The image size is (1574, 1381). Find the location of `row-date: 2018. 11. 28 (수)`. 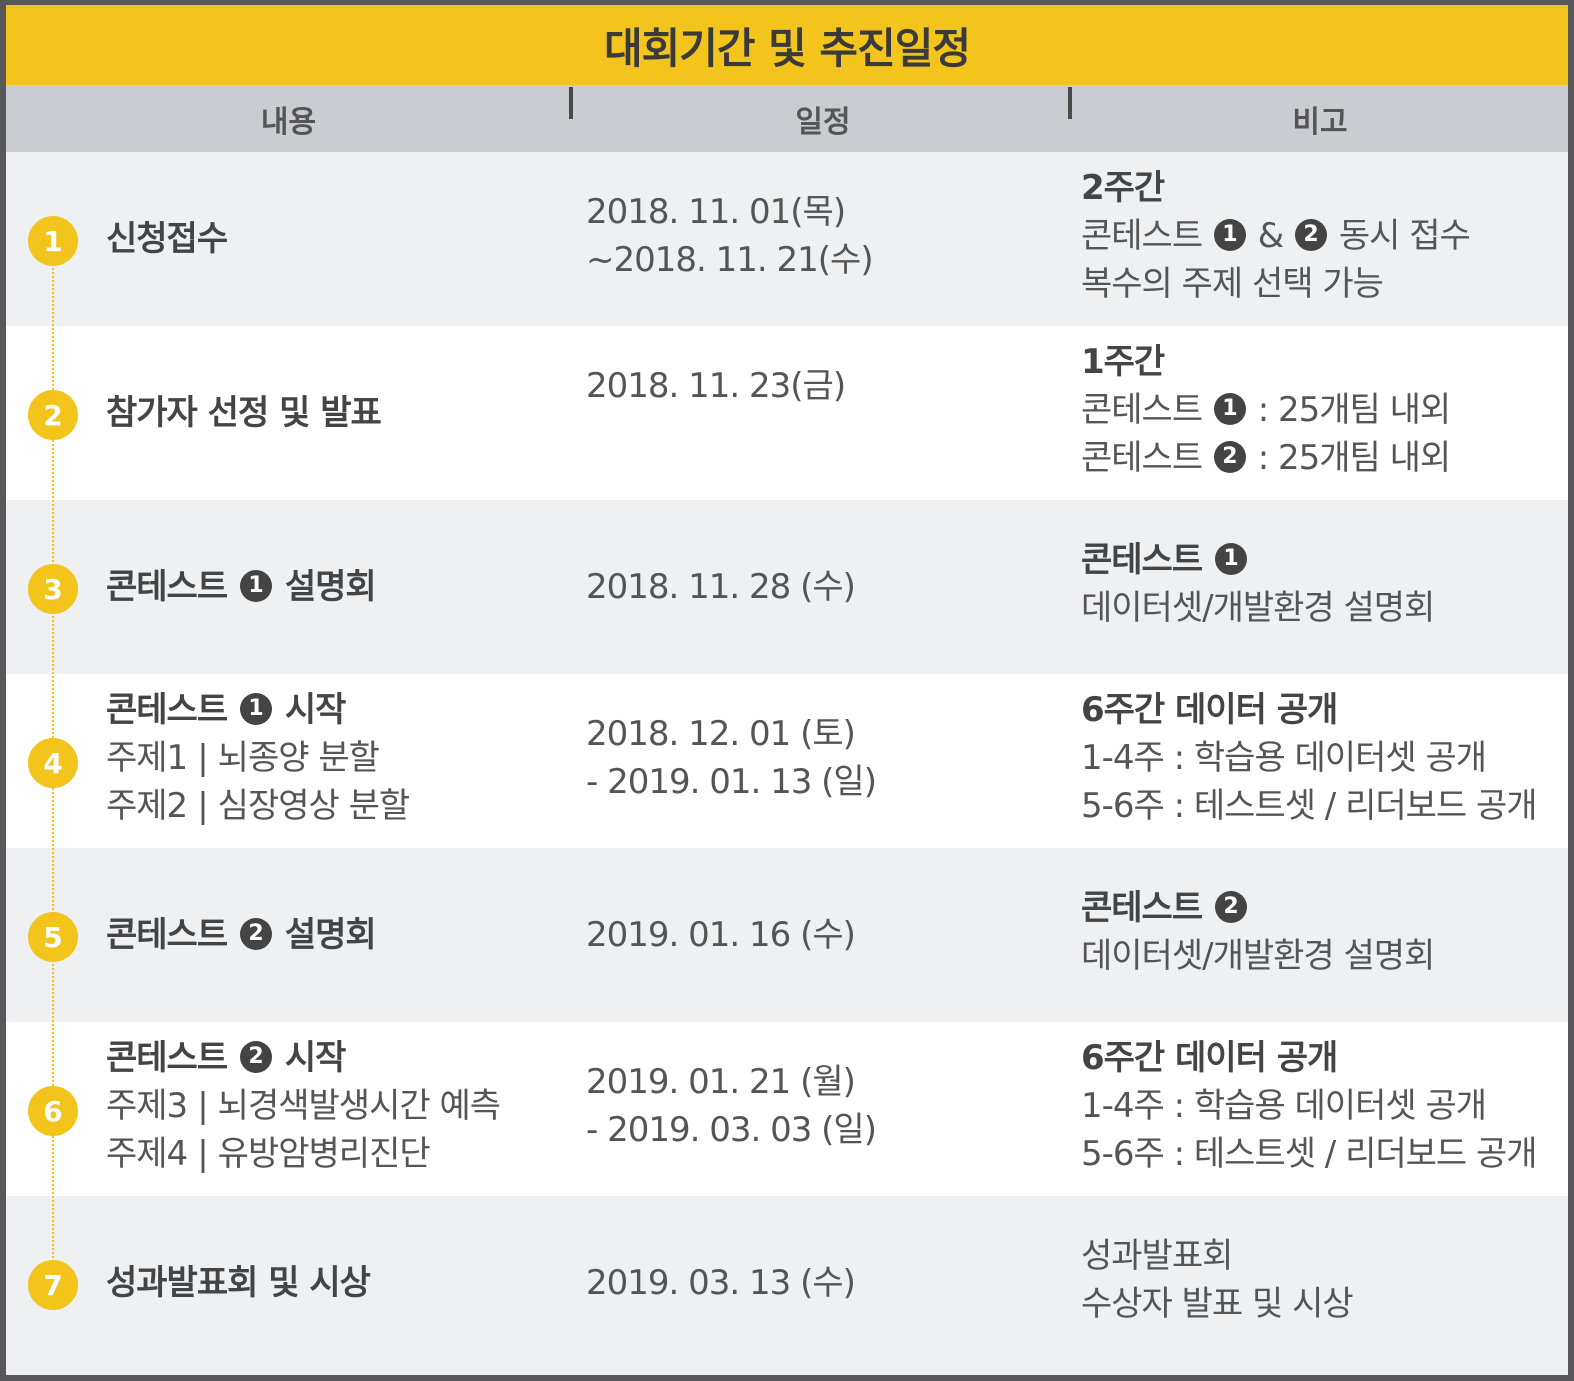

row-date: 2018. 11. 28 (수) is located at coordinates (821, 587).